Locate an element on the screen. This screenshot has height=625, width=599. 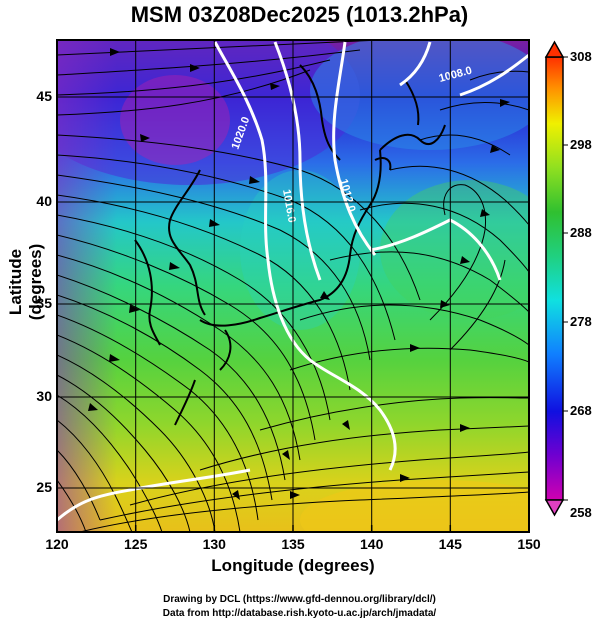
lon-tick-130: 130 is located at coordinates (214, 544).